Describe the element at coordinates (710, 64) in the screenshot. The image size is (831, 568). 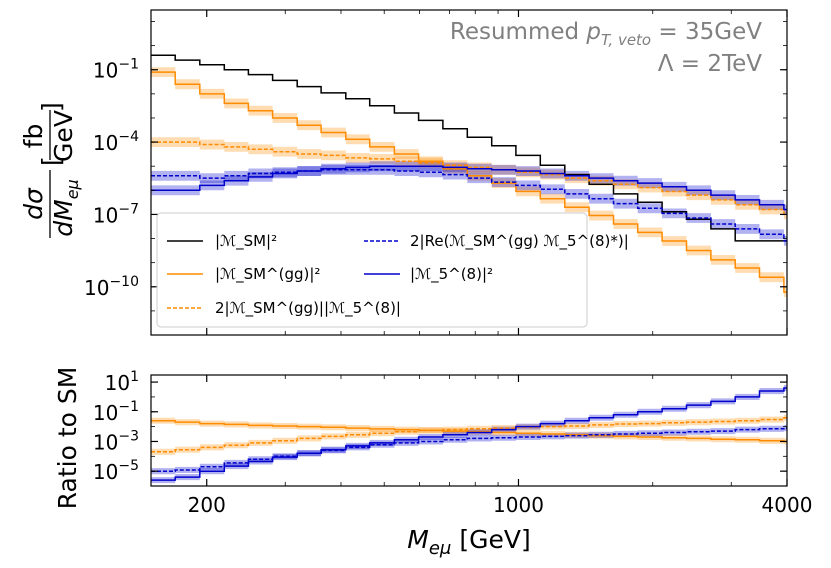
I see `annotation-line2: Λ = 2TeV` at that location.